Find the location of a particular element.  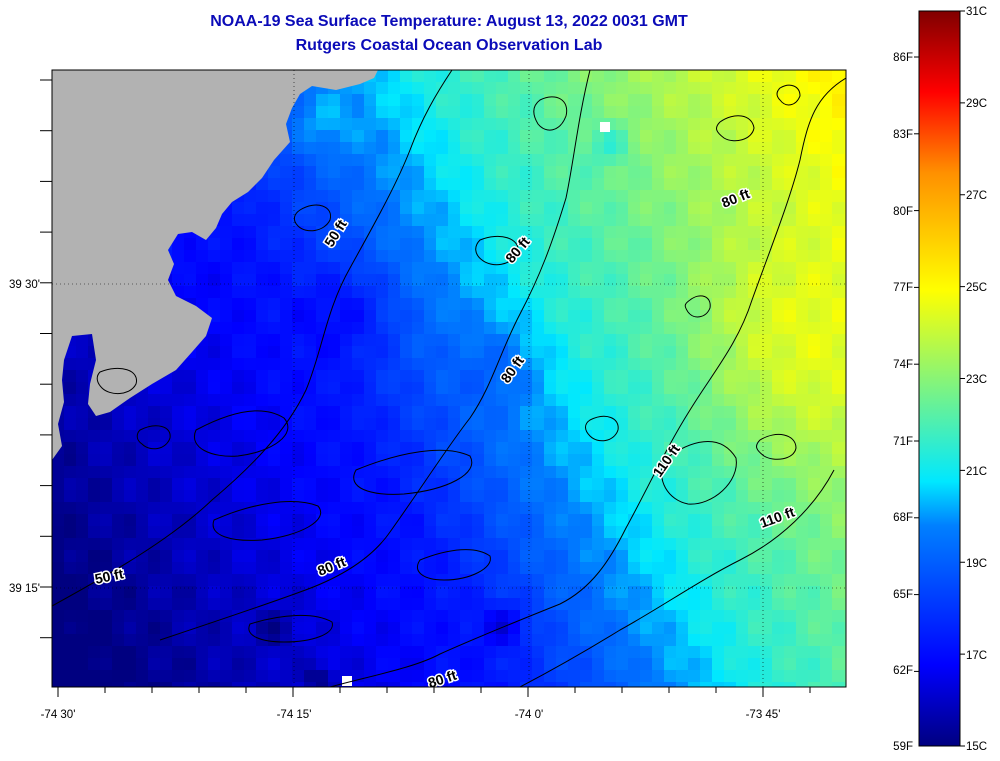

lon-label: -74 0' is located at coordinates (529, 715).